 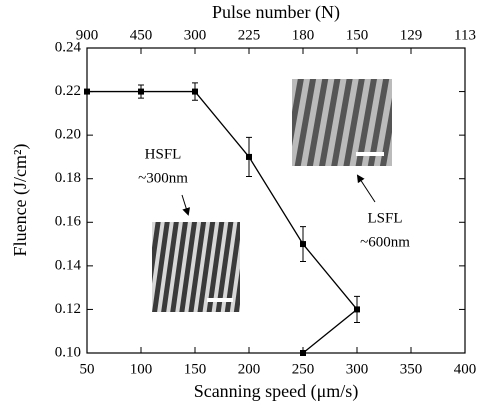 What do you see at coordinates (141, 35) in the screenshot?
I see `x2-tick-label: 450` at bounding box center [141, 35].